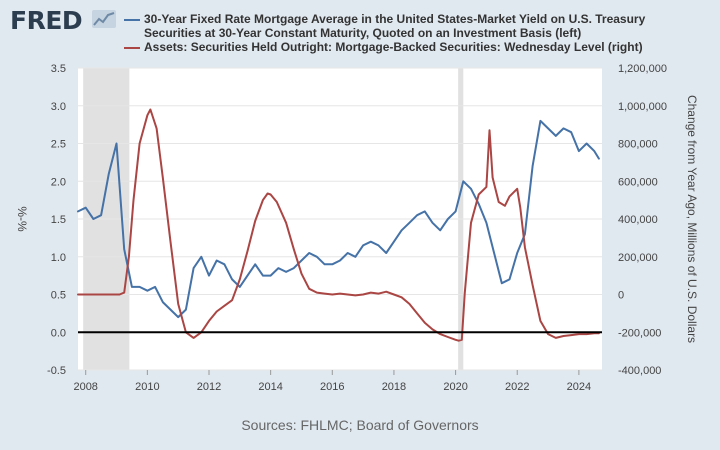  I want to click on x-tick-label: 2022, so click(517, 387).